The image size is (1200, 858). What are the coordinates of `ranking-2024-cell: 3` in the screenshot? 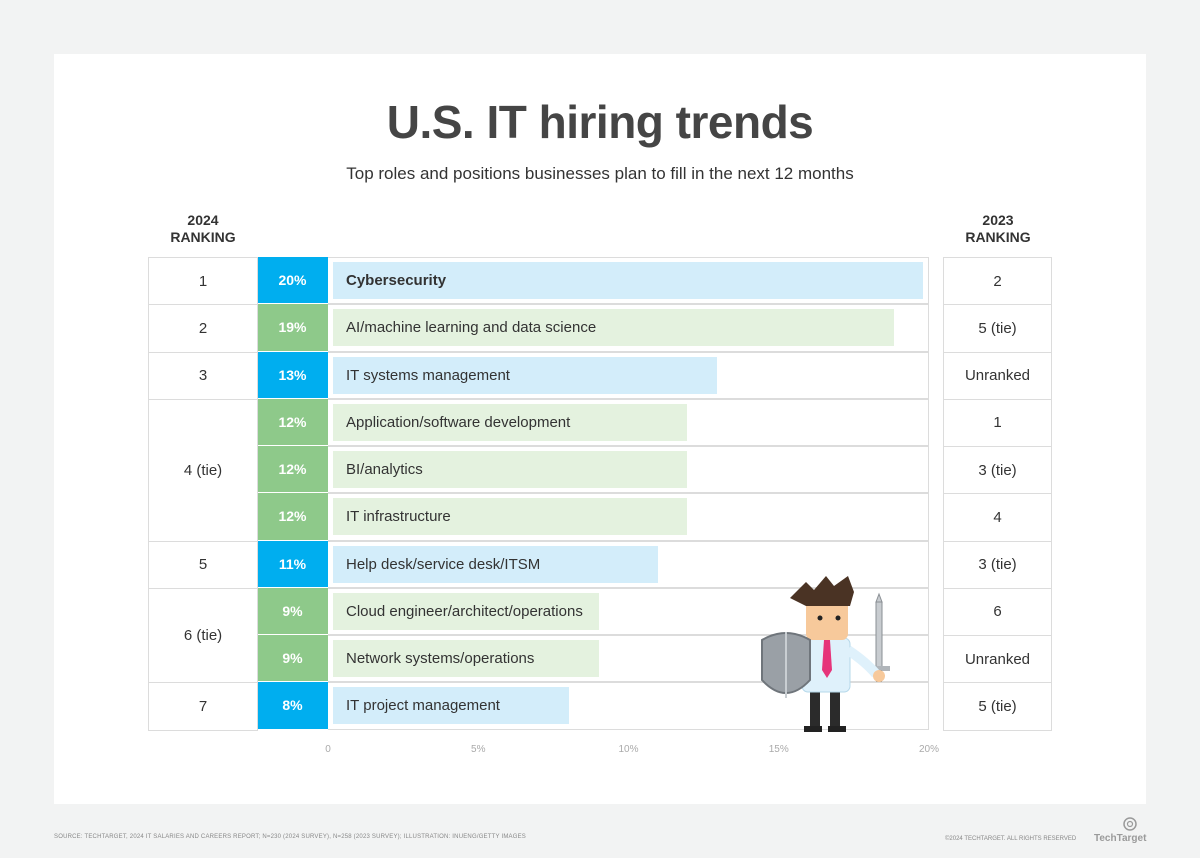 It's located at (203, 375).